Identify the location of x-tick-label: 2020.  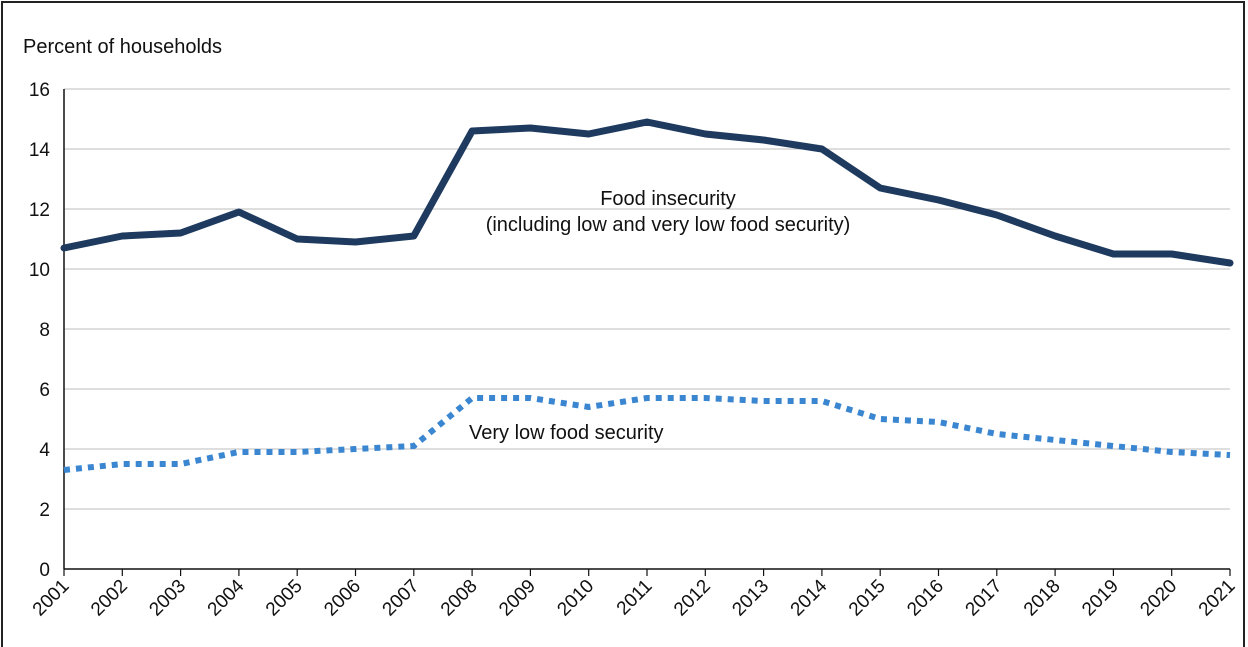
(1158, 598).